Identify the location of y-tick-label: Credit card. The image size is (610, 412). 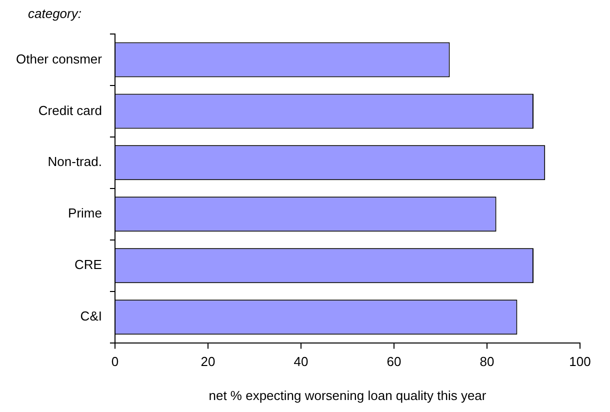
(70, 110).